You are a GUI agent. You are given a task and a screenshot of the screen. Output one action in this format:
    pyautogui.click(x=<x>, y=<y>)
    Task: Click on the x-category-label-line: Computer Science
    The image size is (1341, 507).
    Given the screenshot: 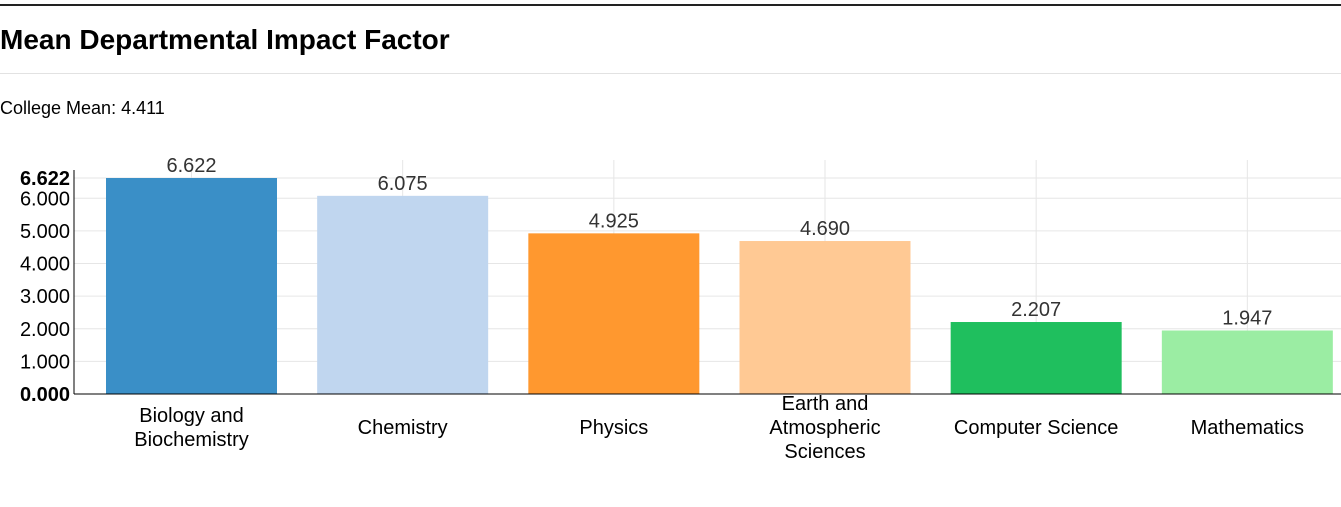 What is the action you would take?
    pyautogui.click(x=1036, y=428)
    